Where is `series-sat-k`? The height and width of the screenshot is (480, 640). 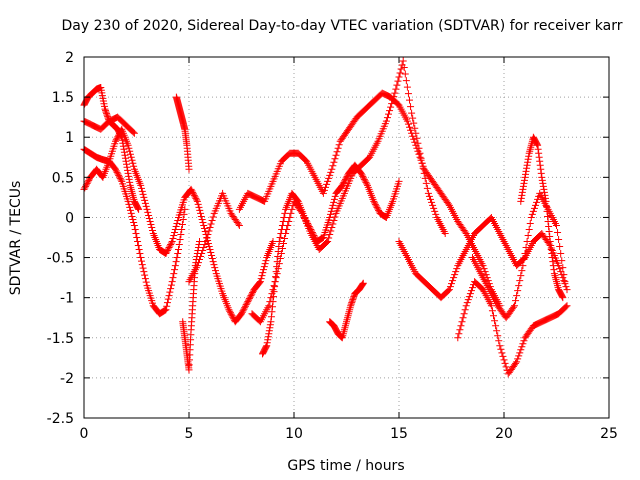
series-sat-k is located at coordinates (346, 310).